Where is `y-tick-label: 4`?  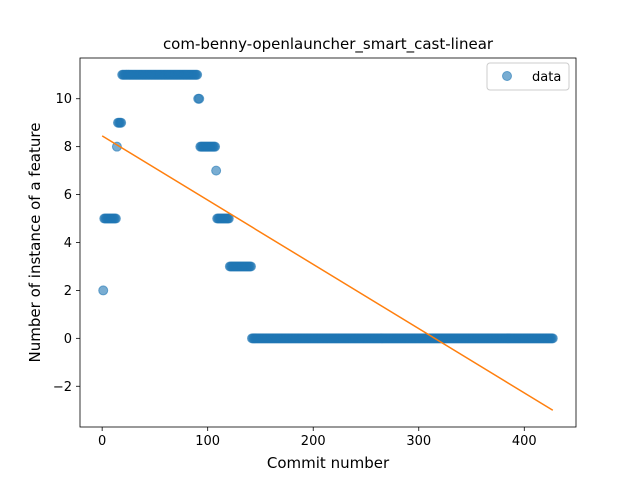 y-tick-label: 4 is located at coordinates (68, 243).